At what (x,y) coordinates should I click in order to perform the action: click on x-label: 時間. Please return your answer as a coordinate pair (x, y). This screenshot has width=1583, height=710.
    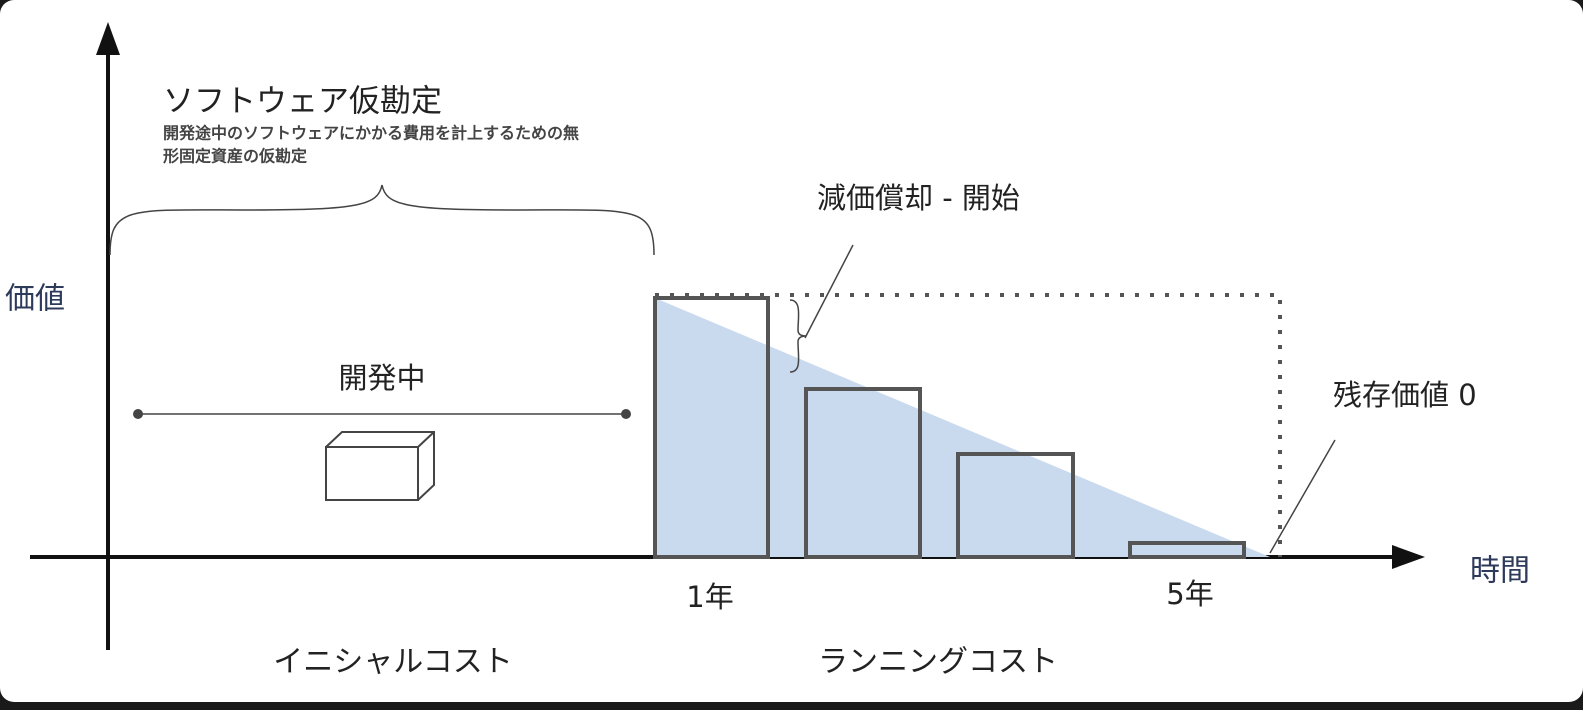
    Looking at the image, I should click on (1500, 571).